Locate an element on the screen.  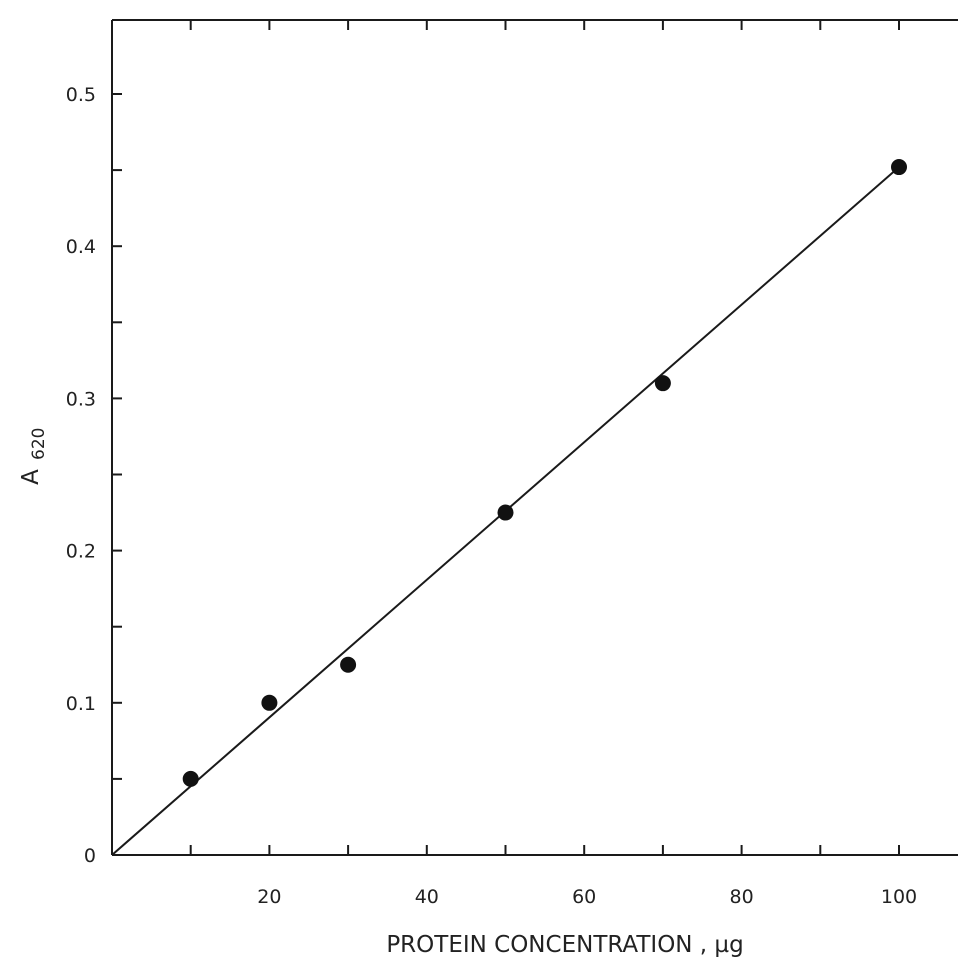
x-tick-label: 100 is located at coordinates (899, 897).